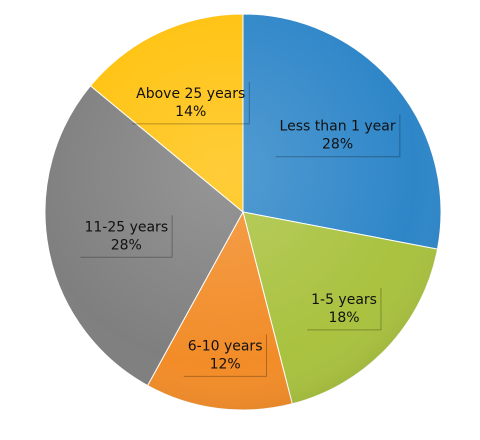 Image resolution: width=480 pixels, height=440 pixels. I want to click on data-label-less-than-1-year: Less than 1 year 28%, so click(338, 136).